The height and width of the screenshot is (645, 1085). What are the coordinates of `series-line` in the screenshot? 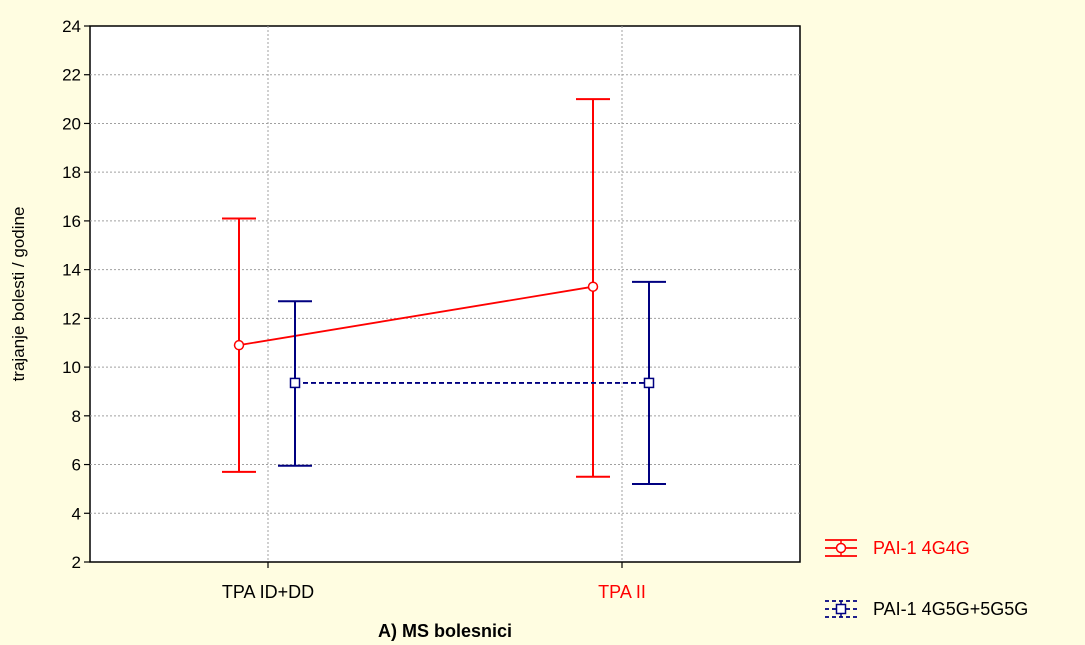 It's located at (416, 316).